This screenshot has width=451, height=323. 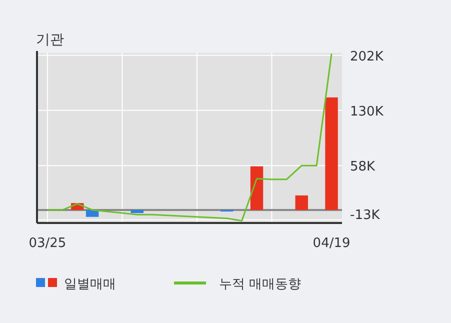 I want to click on legend-label: 누적 매매동향, so click(x=260, y=284).